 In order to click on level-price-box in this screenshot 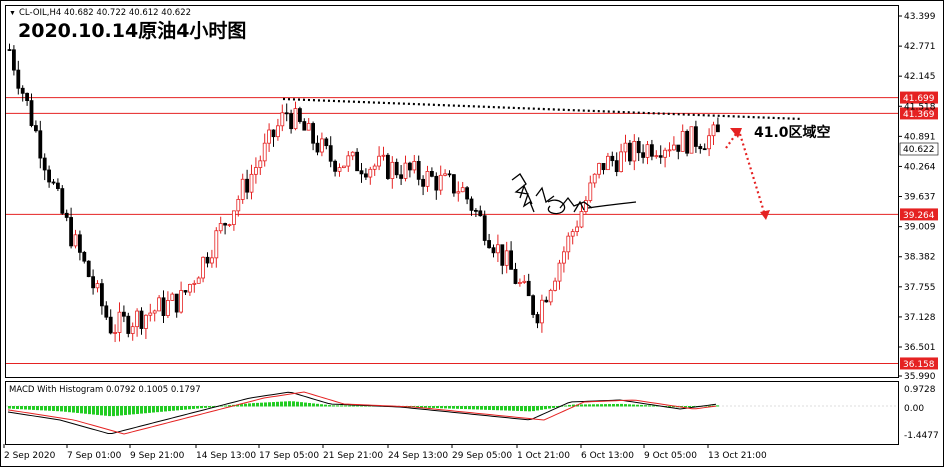, I will do `click(919, 97)`.